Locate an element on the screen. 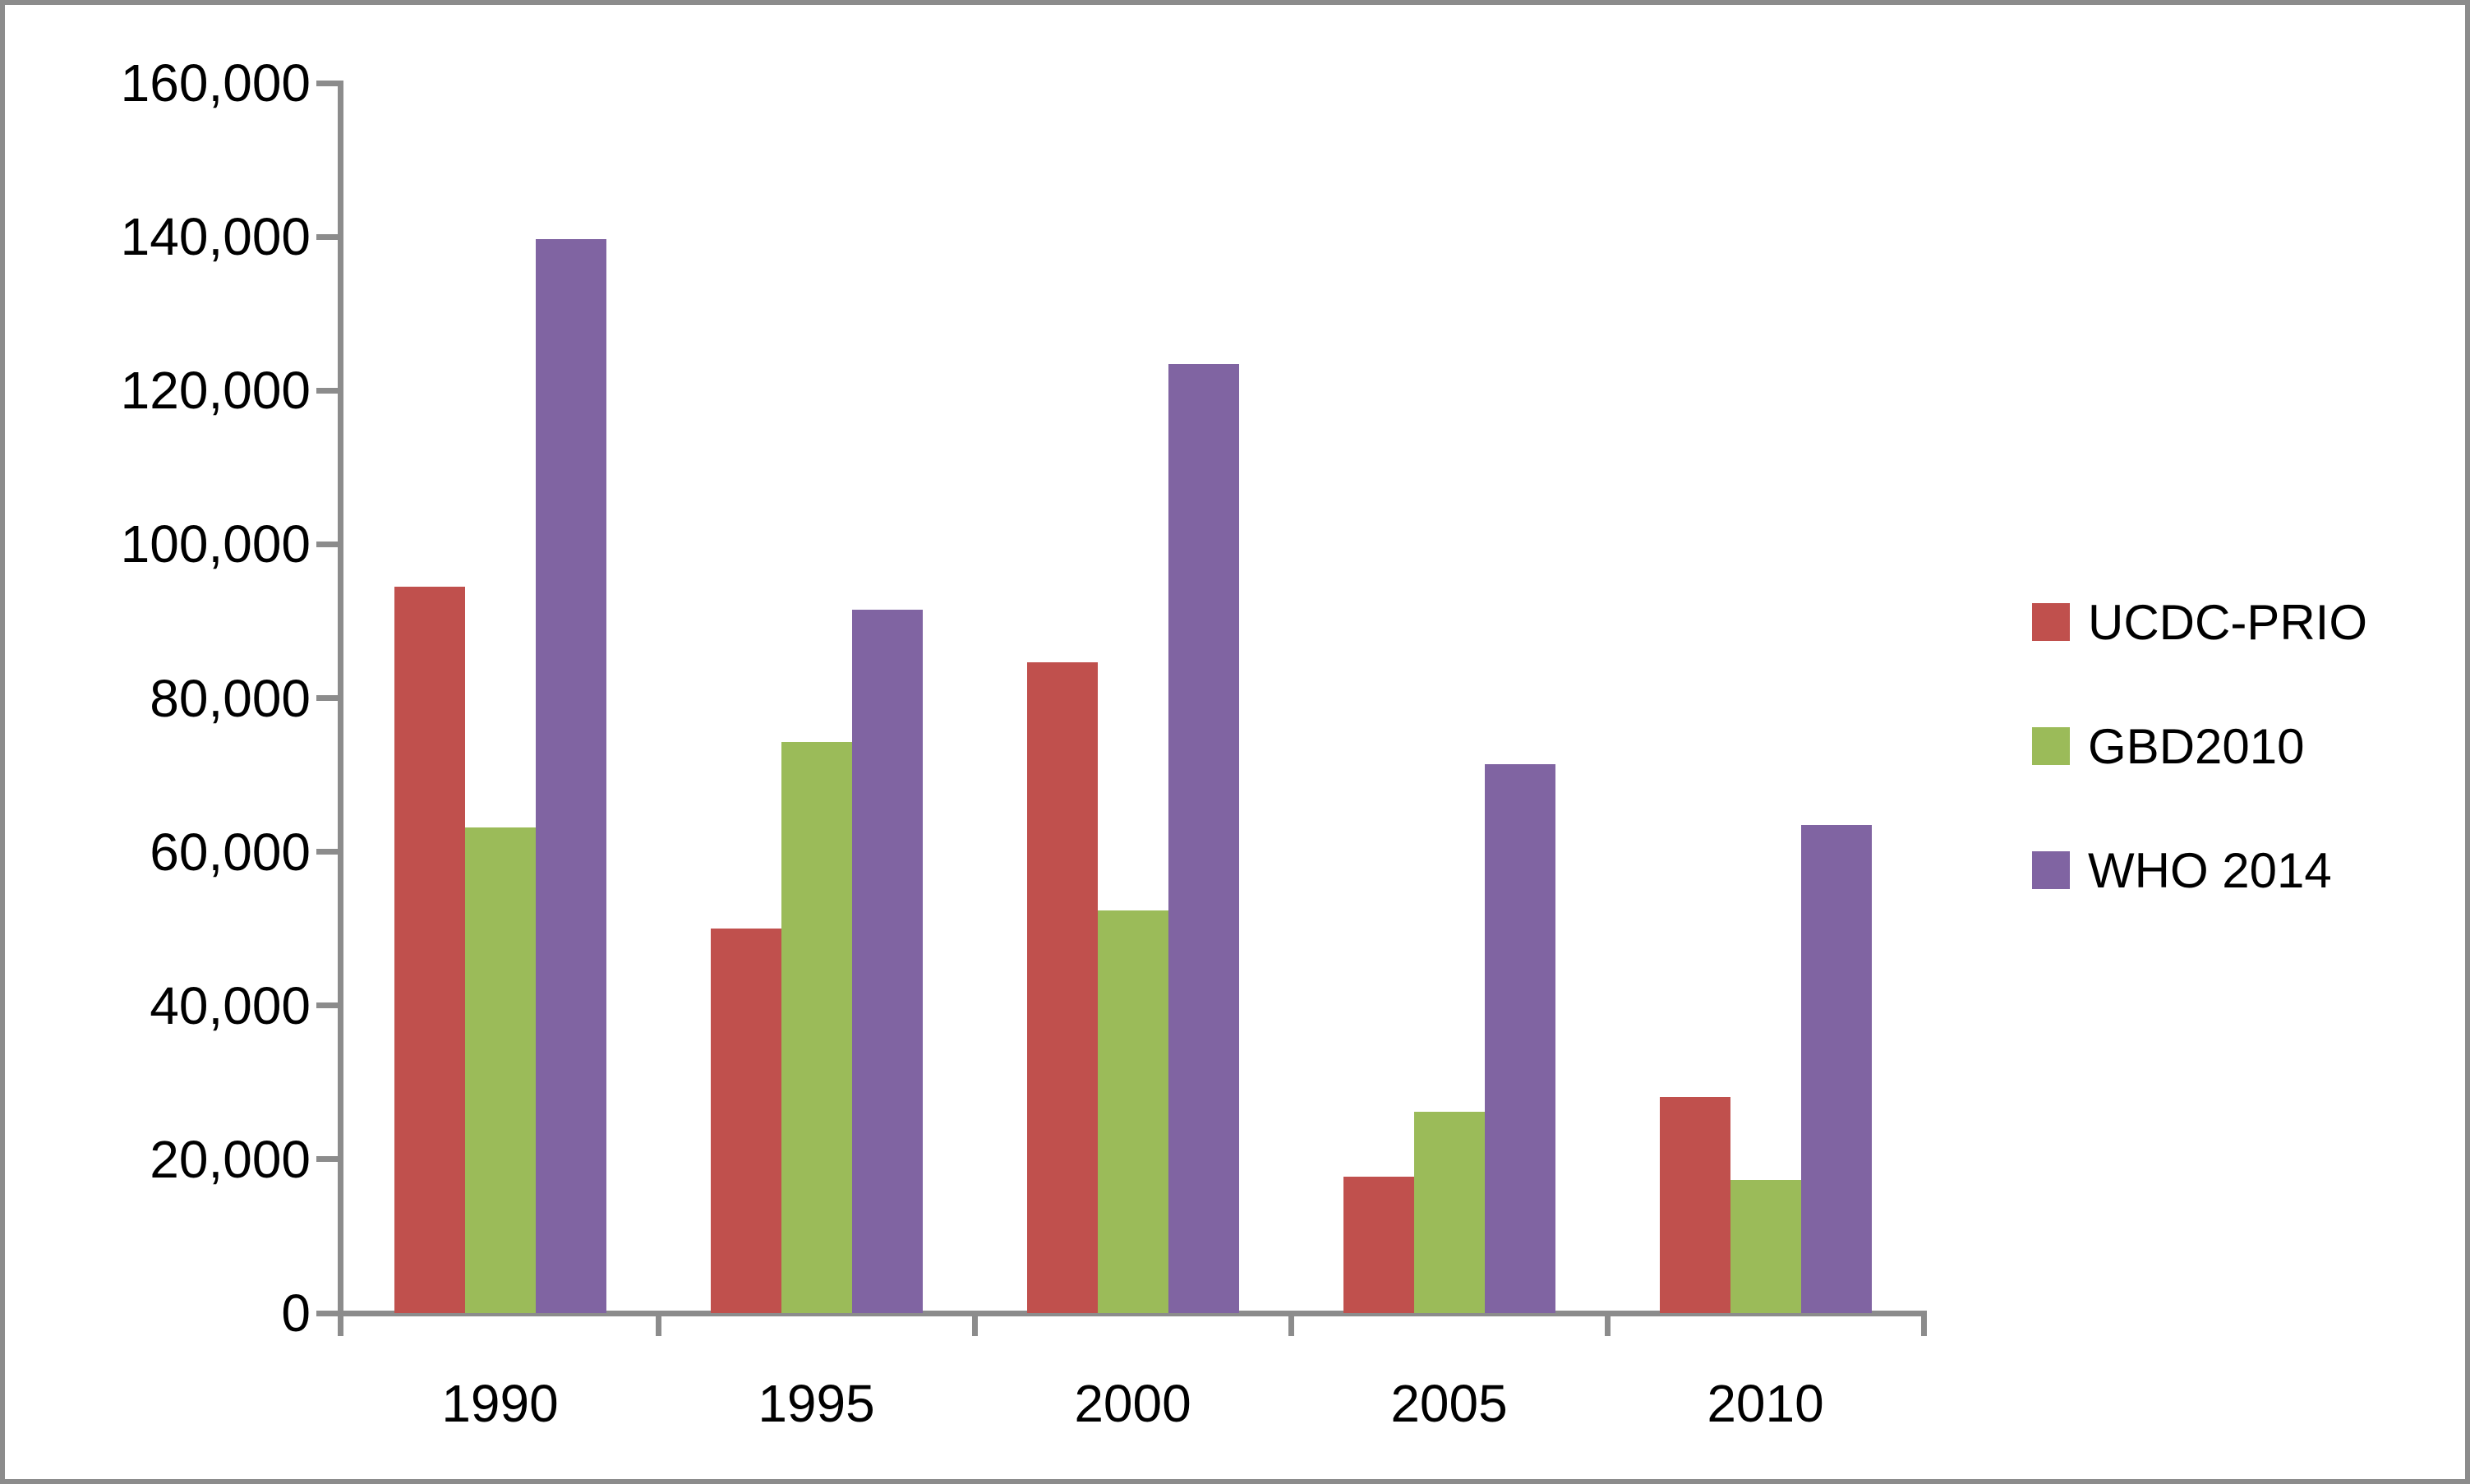 The width and height of the screenshot is (2470, 1484). bar-who-2014-2000 is located at coordinates (1203, 839).